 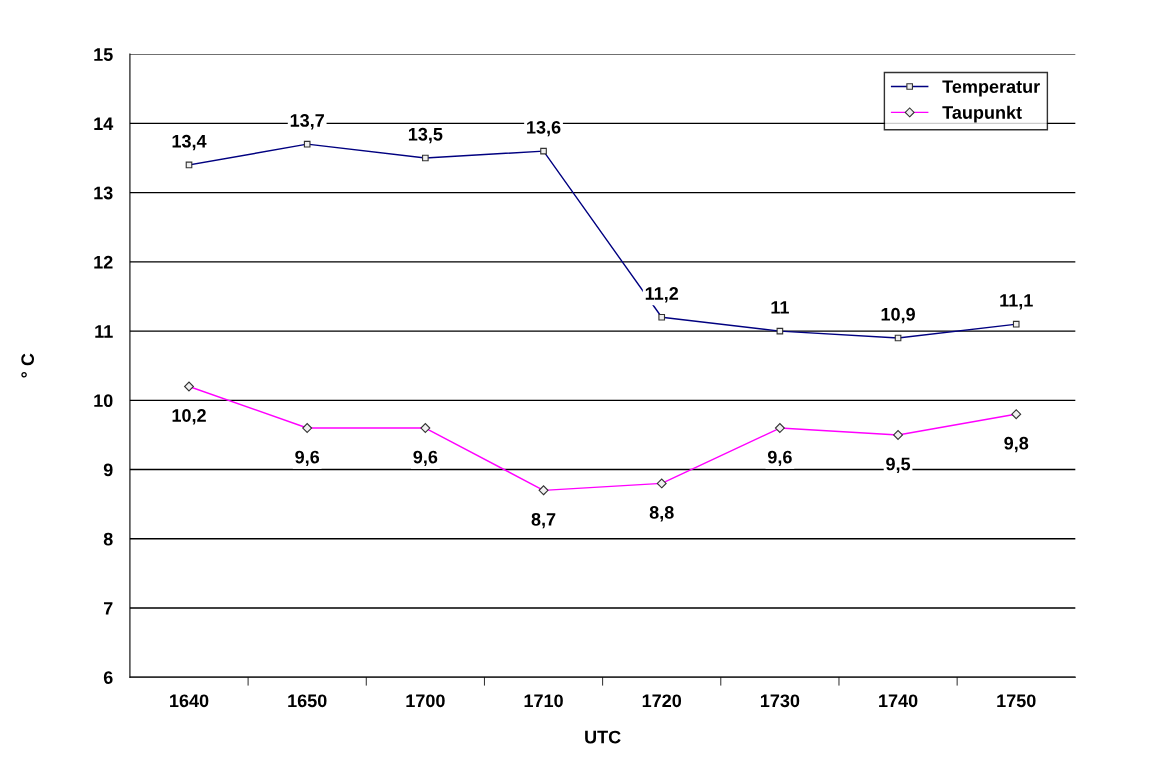 What do you see at coordinates (1016, 444) in the screenshot?
I see `data-label: 9,8` at bounding box center [1016, 444].